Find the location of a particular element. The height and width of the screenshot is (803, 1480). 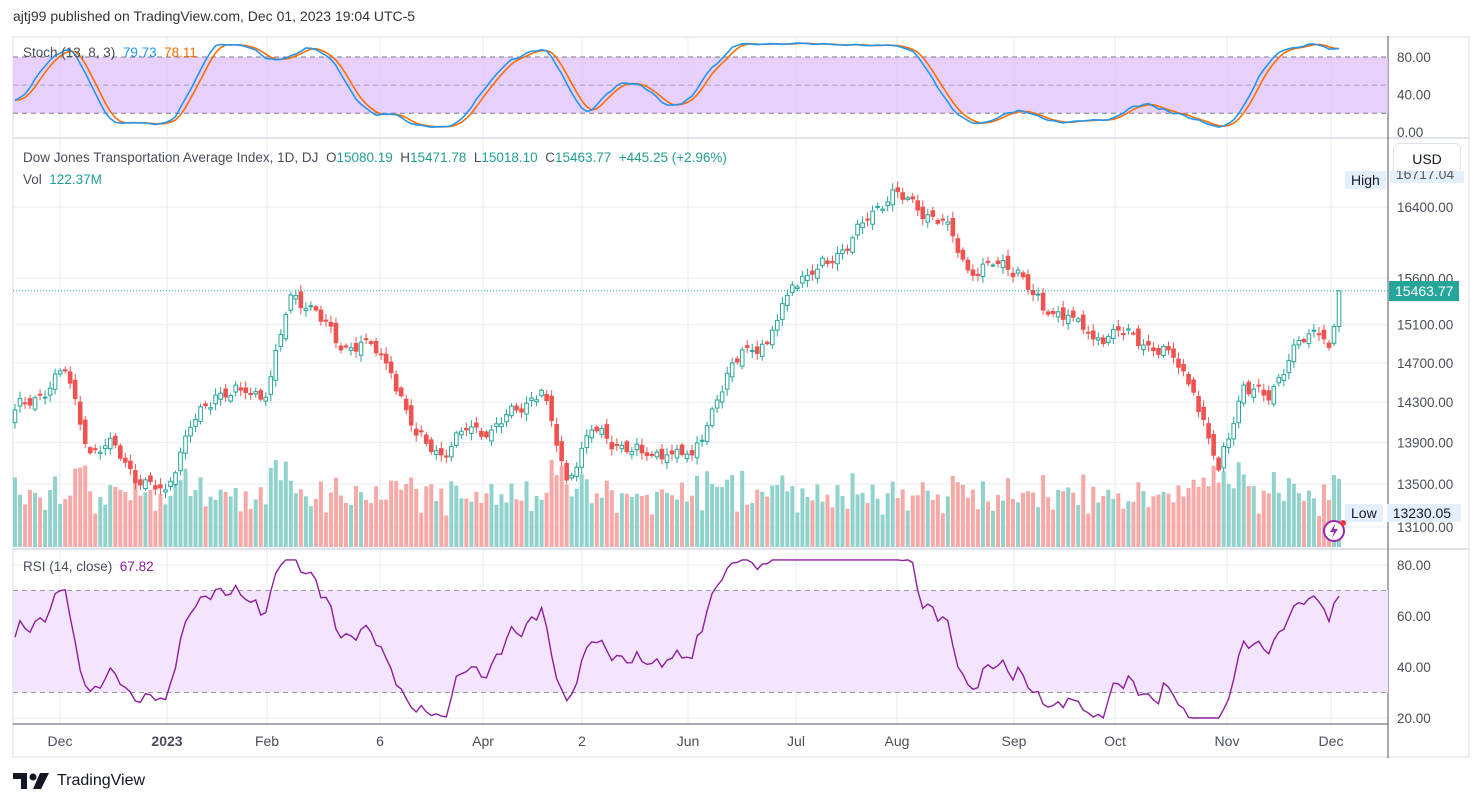

low-marker-label: Low is located at coordinates (1364, 513).